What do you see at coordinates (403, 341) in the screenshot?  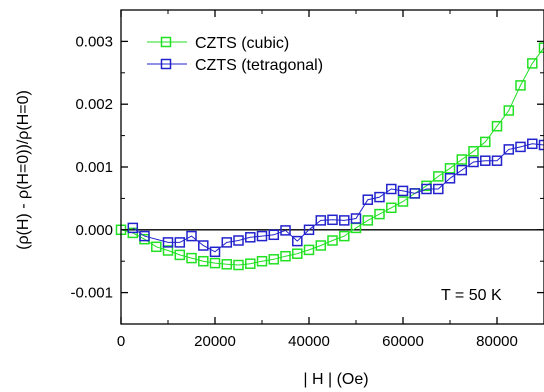 I see `x-tick-label-3: 60000` at bounding box center [403, 341].